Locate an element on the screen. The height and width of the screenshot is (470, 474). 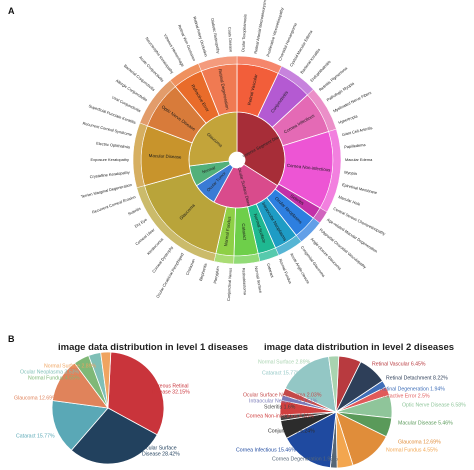
sunburst-outer-label: Cataract is located at coordinates (270, 271).